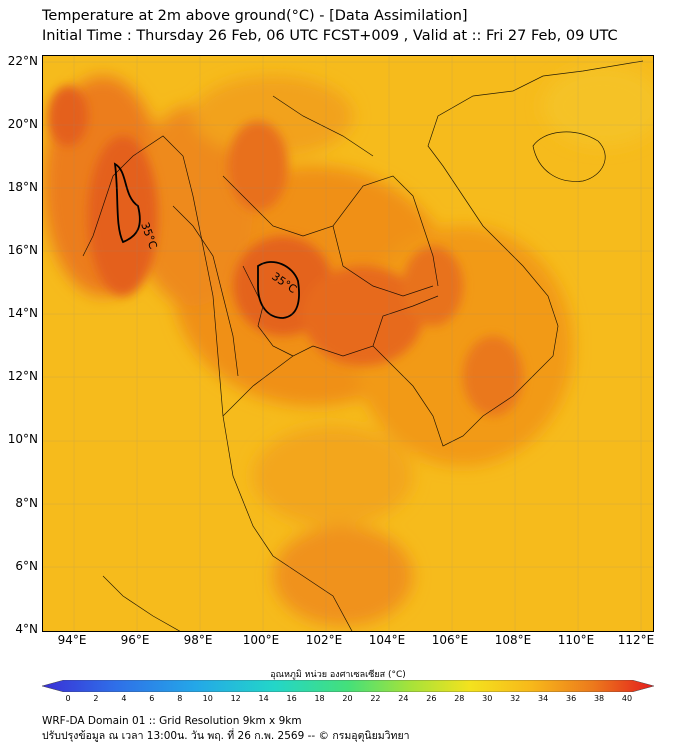 This screenshot has height=756, width=676. Describe the element at coordinates (22, 313) in the screenshot. I see `lat-label-14n: 14°N` at that location.